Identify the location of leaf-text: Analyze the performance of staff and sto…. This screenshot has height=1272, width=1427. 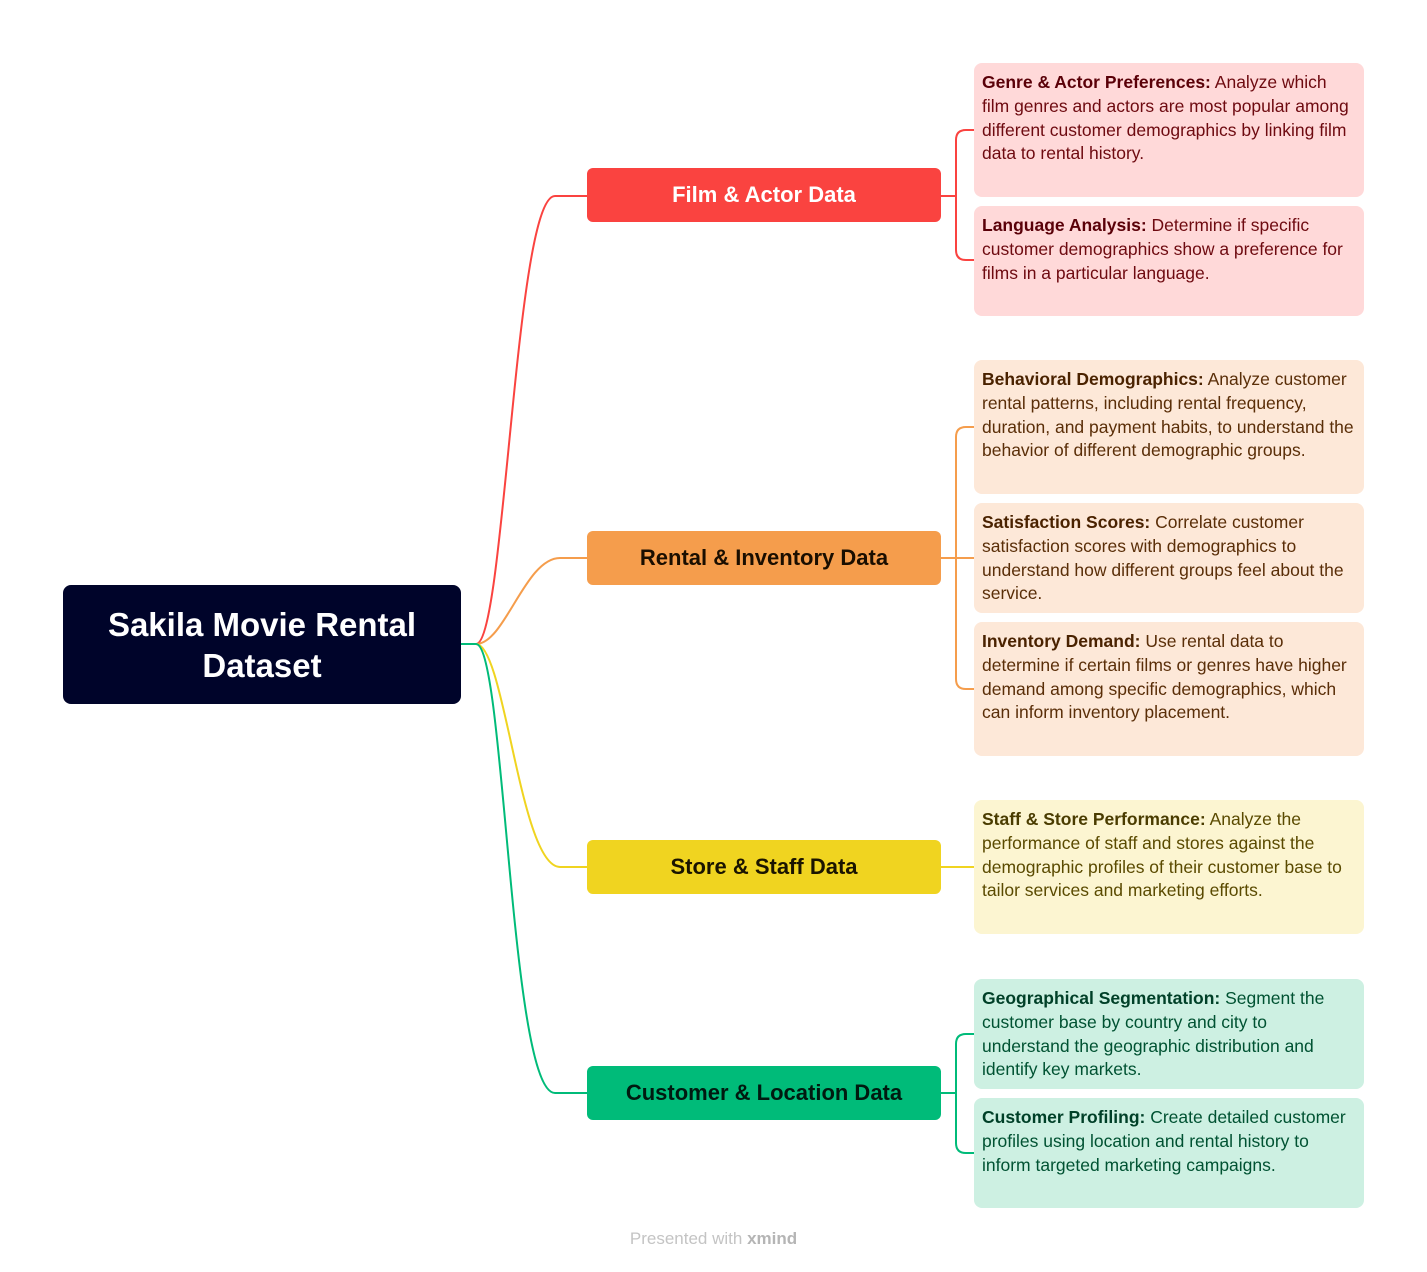
(1162, 855).